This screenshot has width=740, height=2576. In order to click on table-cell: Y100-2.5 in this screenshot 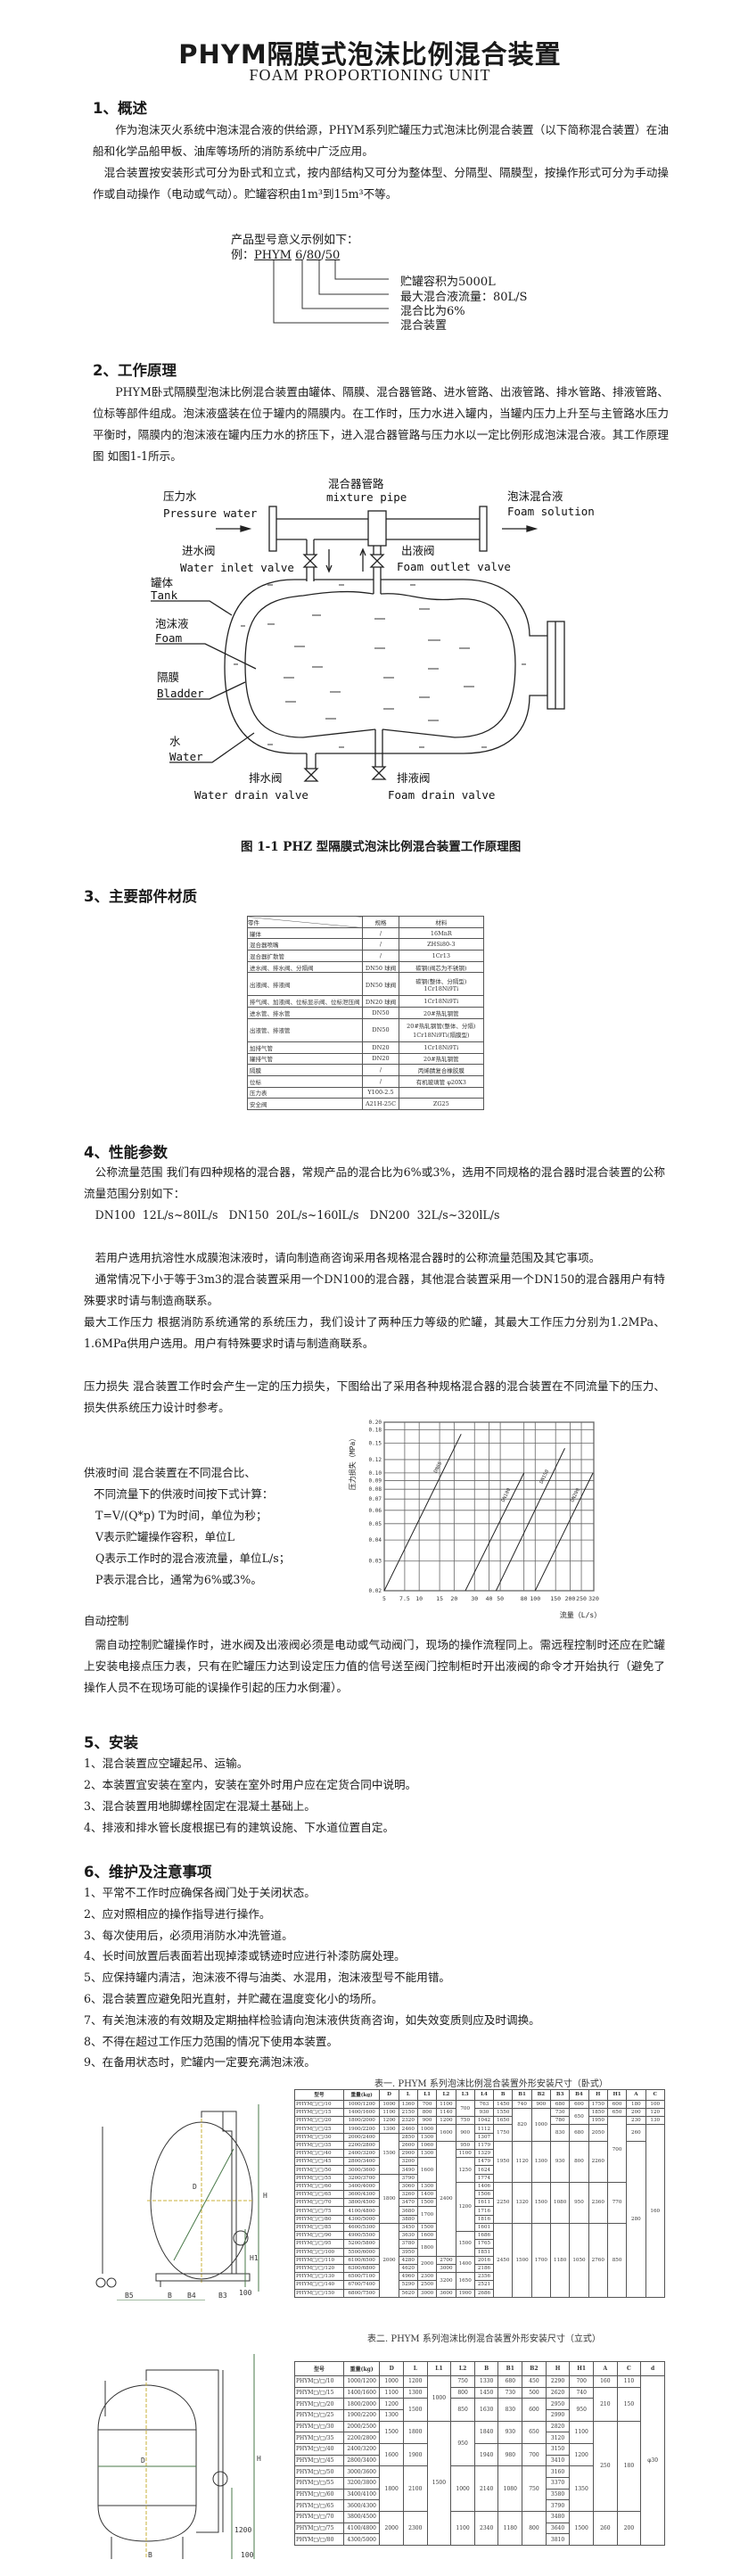, I will do `click(381, 1092)`.